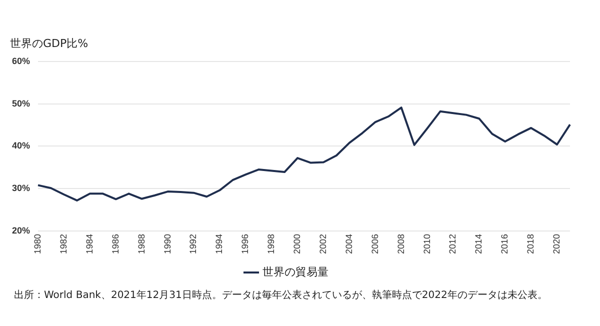  Describe the element at coordinates (21, 103) in the screenshot. I see `y-tick-label: 50%` at that location.